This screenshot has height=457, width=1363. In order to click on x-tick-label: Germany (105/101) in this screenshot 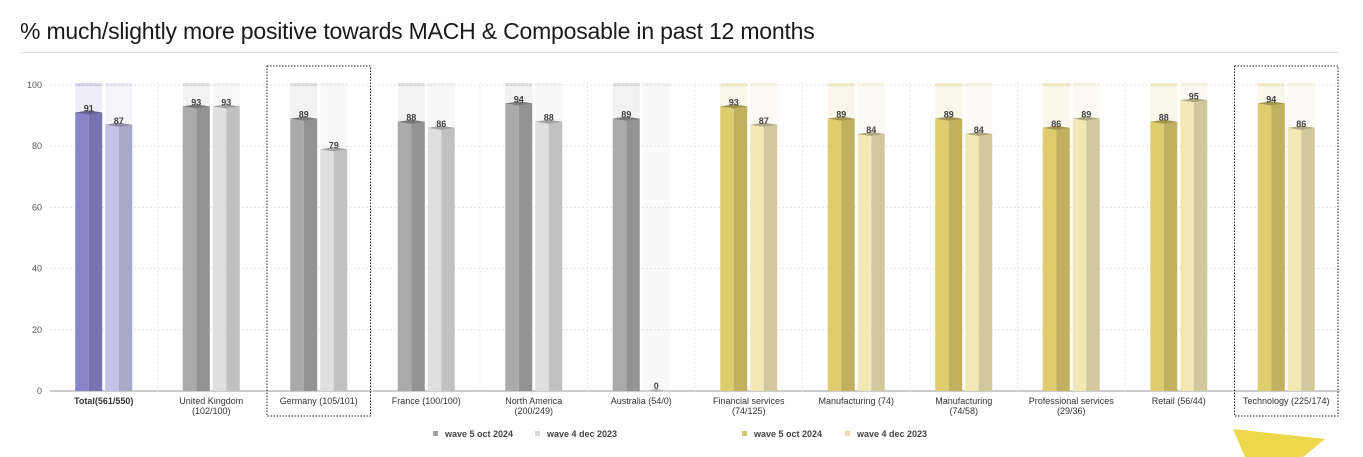, I will do `click(319, 401)`.